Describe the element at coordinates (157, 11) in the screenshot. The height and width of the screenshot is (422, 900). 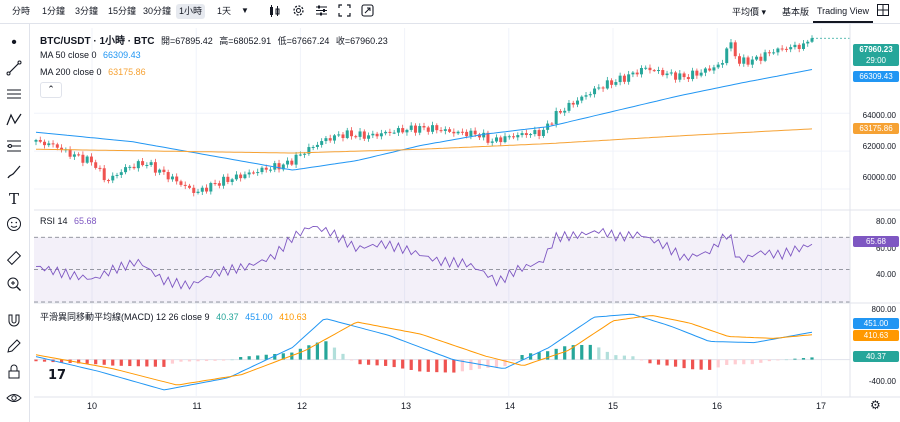
I see `timeframe-5: 30分鐘` at that location.